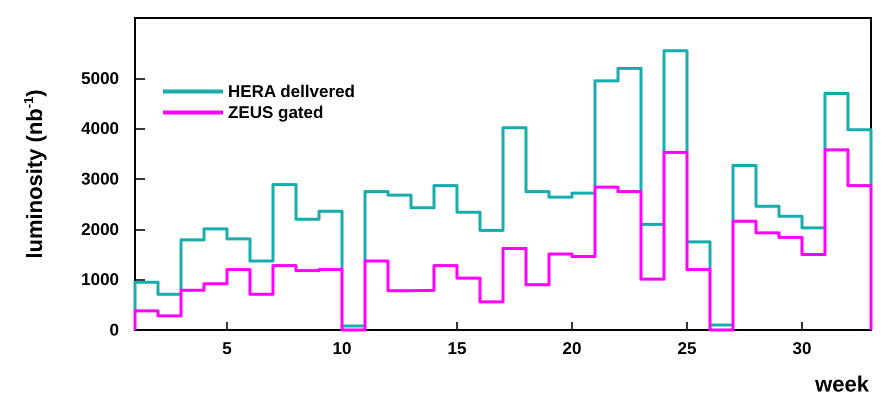 This screenshot has height=405, width=881. Describe the element at coordinates (291, 91) in the screenshot. I see `legend-label: HERA dellvered` at that location.